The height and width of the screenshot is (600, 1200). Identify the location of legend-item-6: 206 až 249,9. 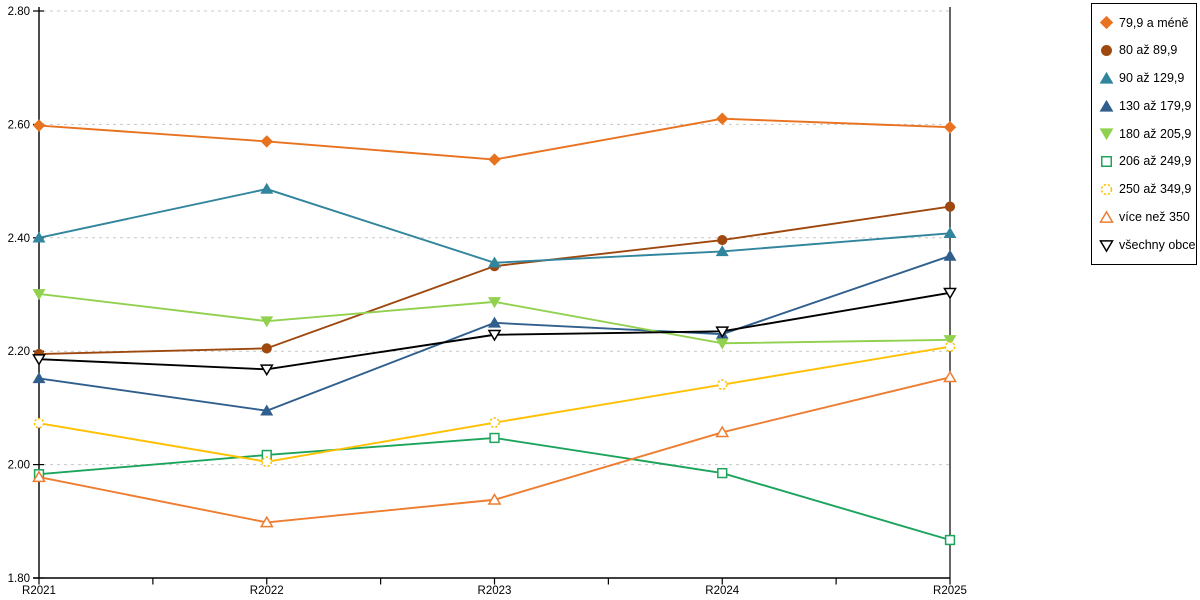
(1146, 161).